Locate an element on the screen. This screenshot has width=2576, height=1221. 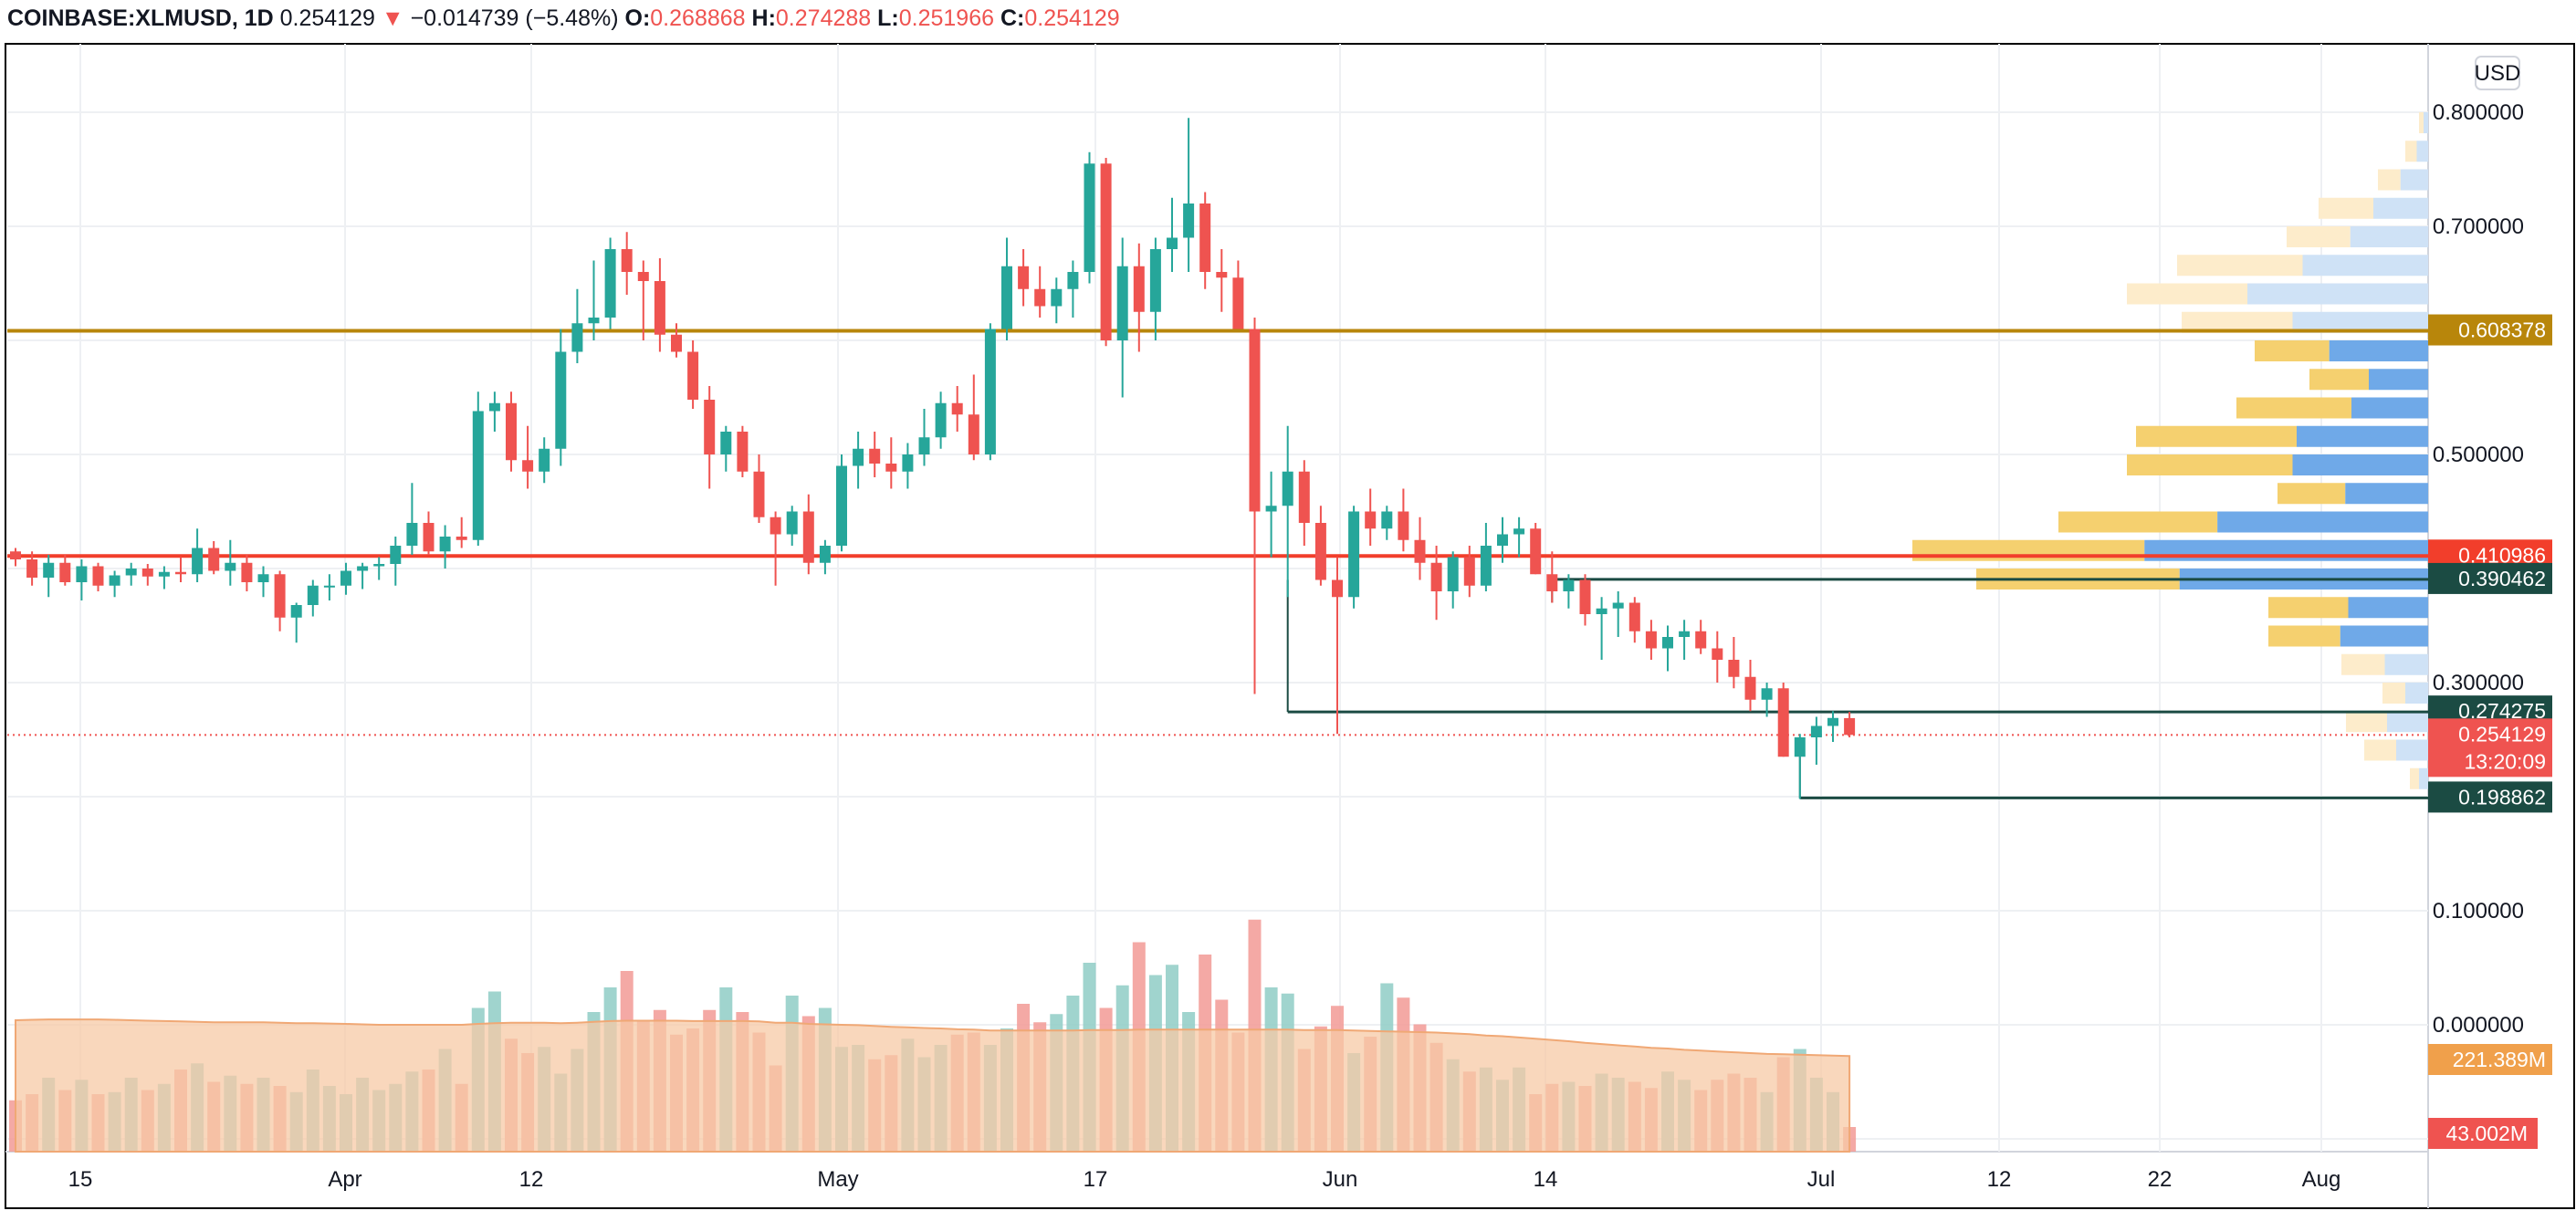
time-tick-label: Aug is located at coordinates (2321, 1179).